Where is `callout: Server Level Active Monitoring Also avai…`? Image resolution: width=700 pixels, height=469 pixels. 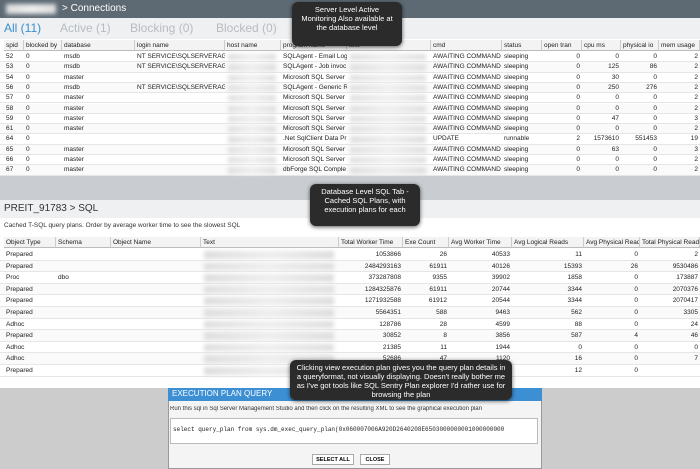 callout: Server Level Active Monitoring Also avai… is located at coordinates (347, 24).